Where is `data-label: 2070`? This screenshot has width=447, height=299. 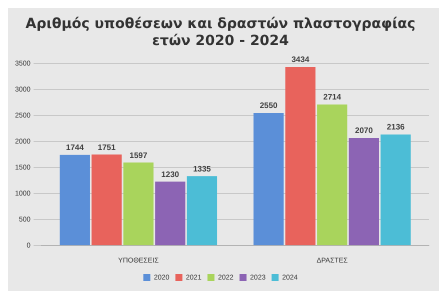 data-label: 2070 is located at coordinates (364, 131).